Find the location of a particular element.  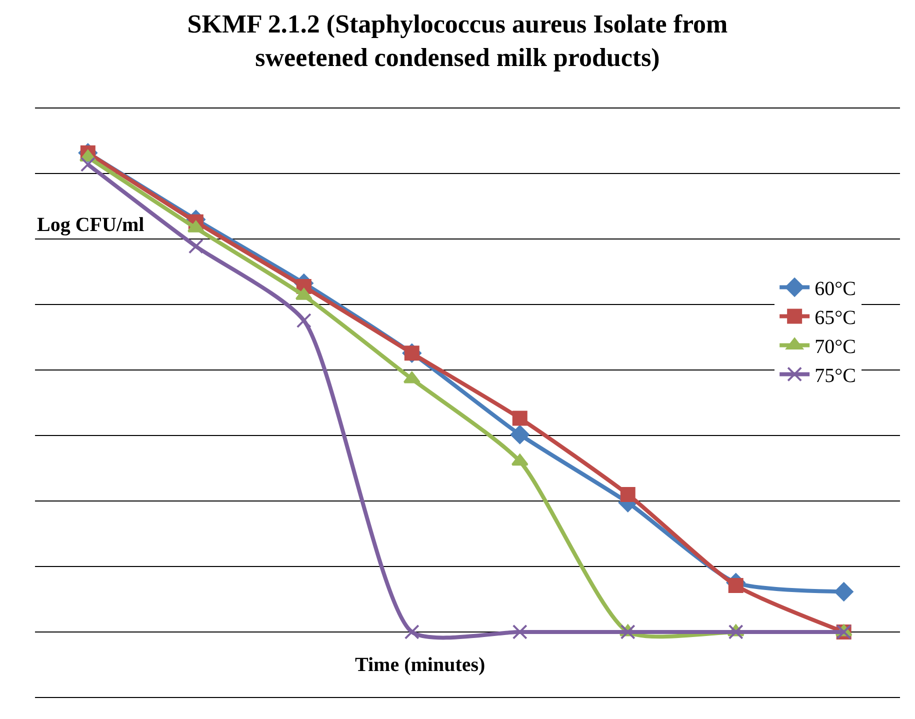

legend-label: 60°C is located at coordinates (835, 289).